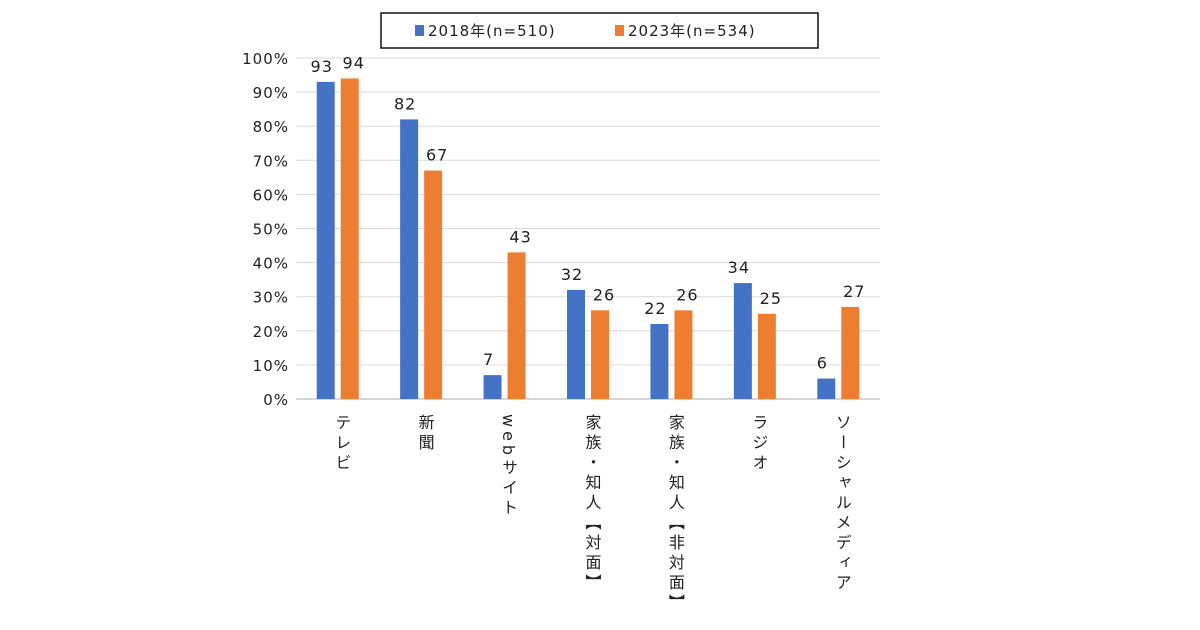 The image size is (1200, 630). I want to click on data-label: 22, so click(655, 308).